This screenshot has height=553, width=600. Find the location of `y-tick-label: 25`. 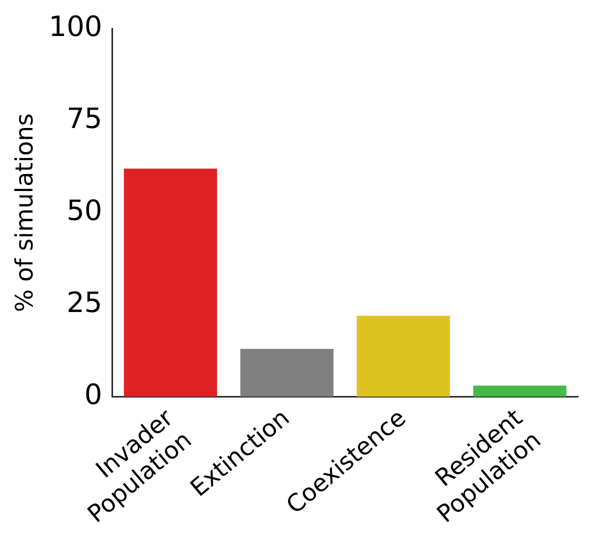

y-tick-label: 25 is located at coordinates (84, 303).